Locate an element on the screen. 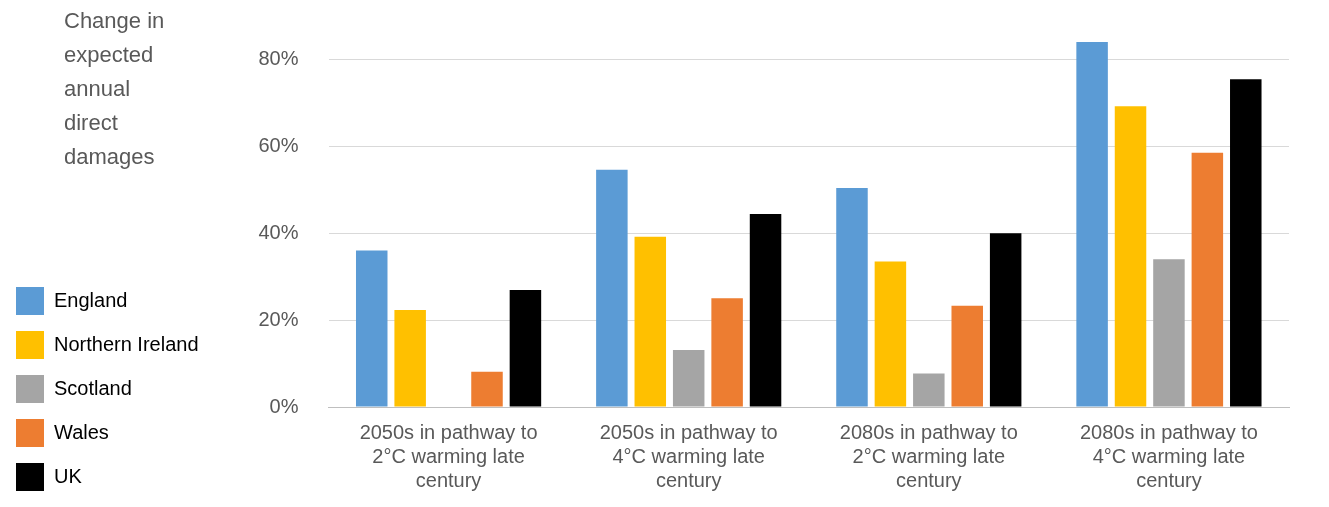  legend-label: Wales is located at coordinates (81, 431).